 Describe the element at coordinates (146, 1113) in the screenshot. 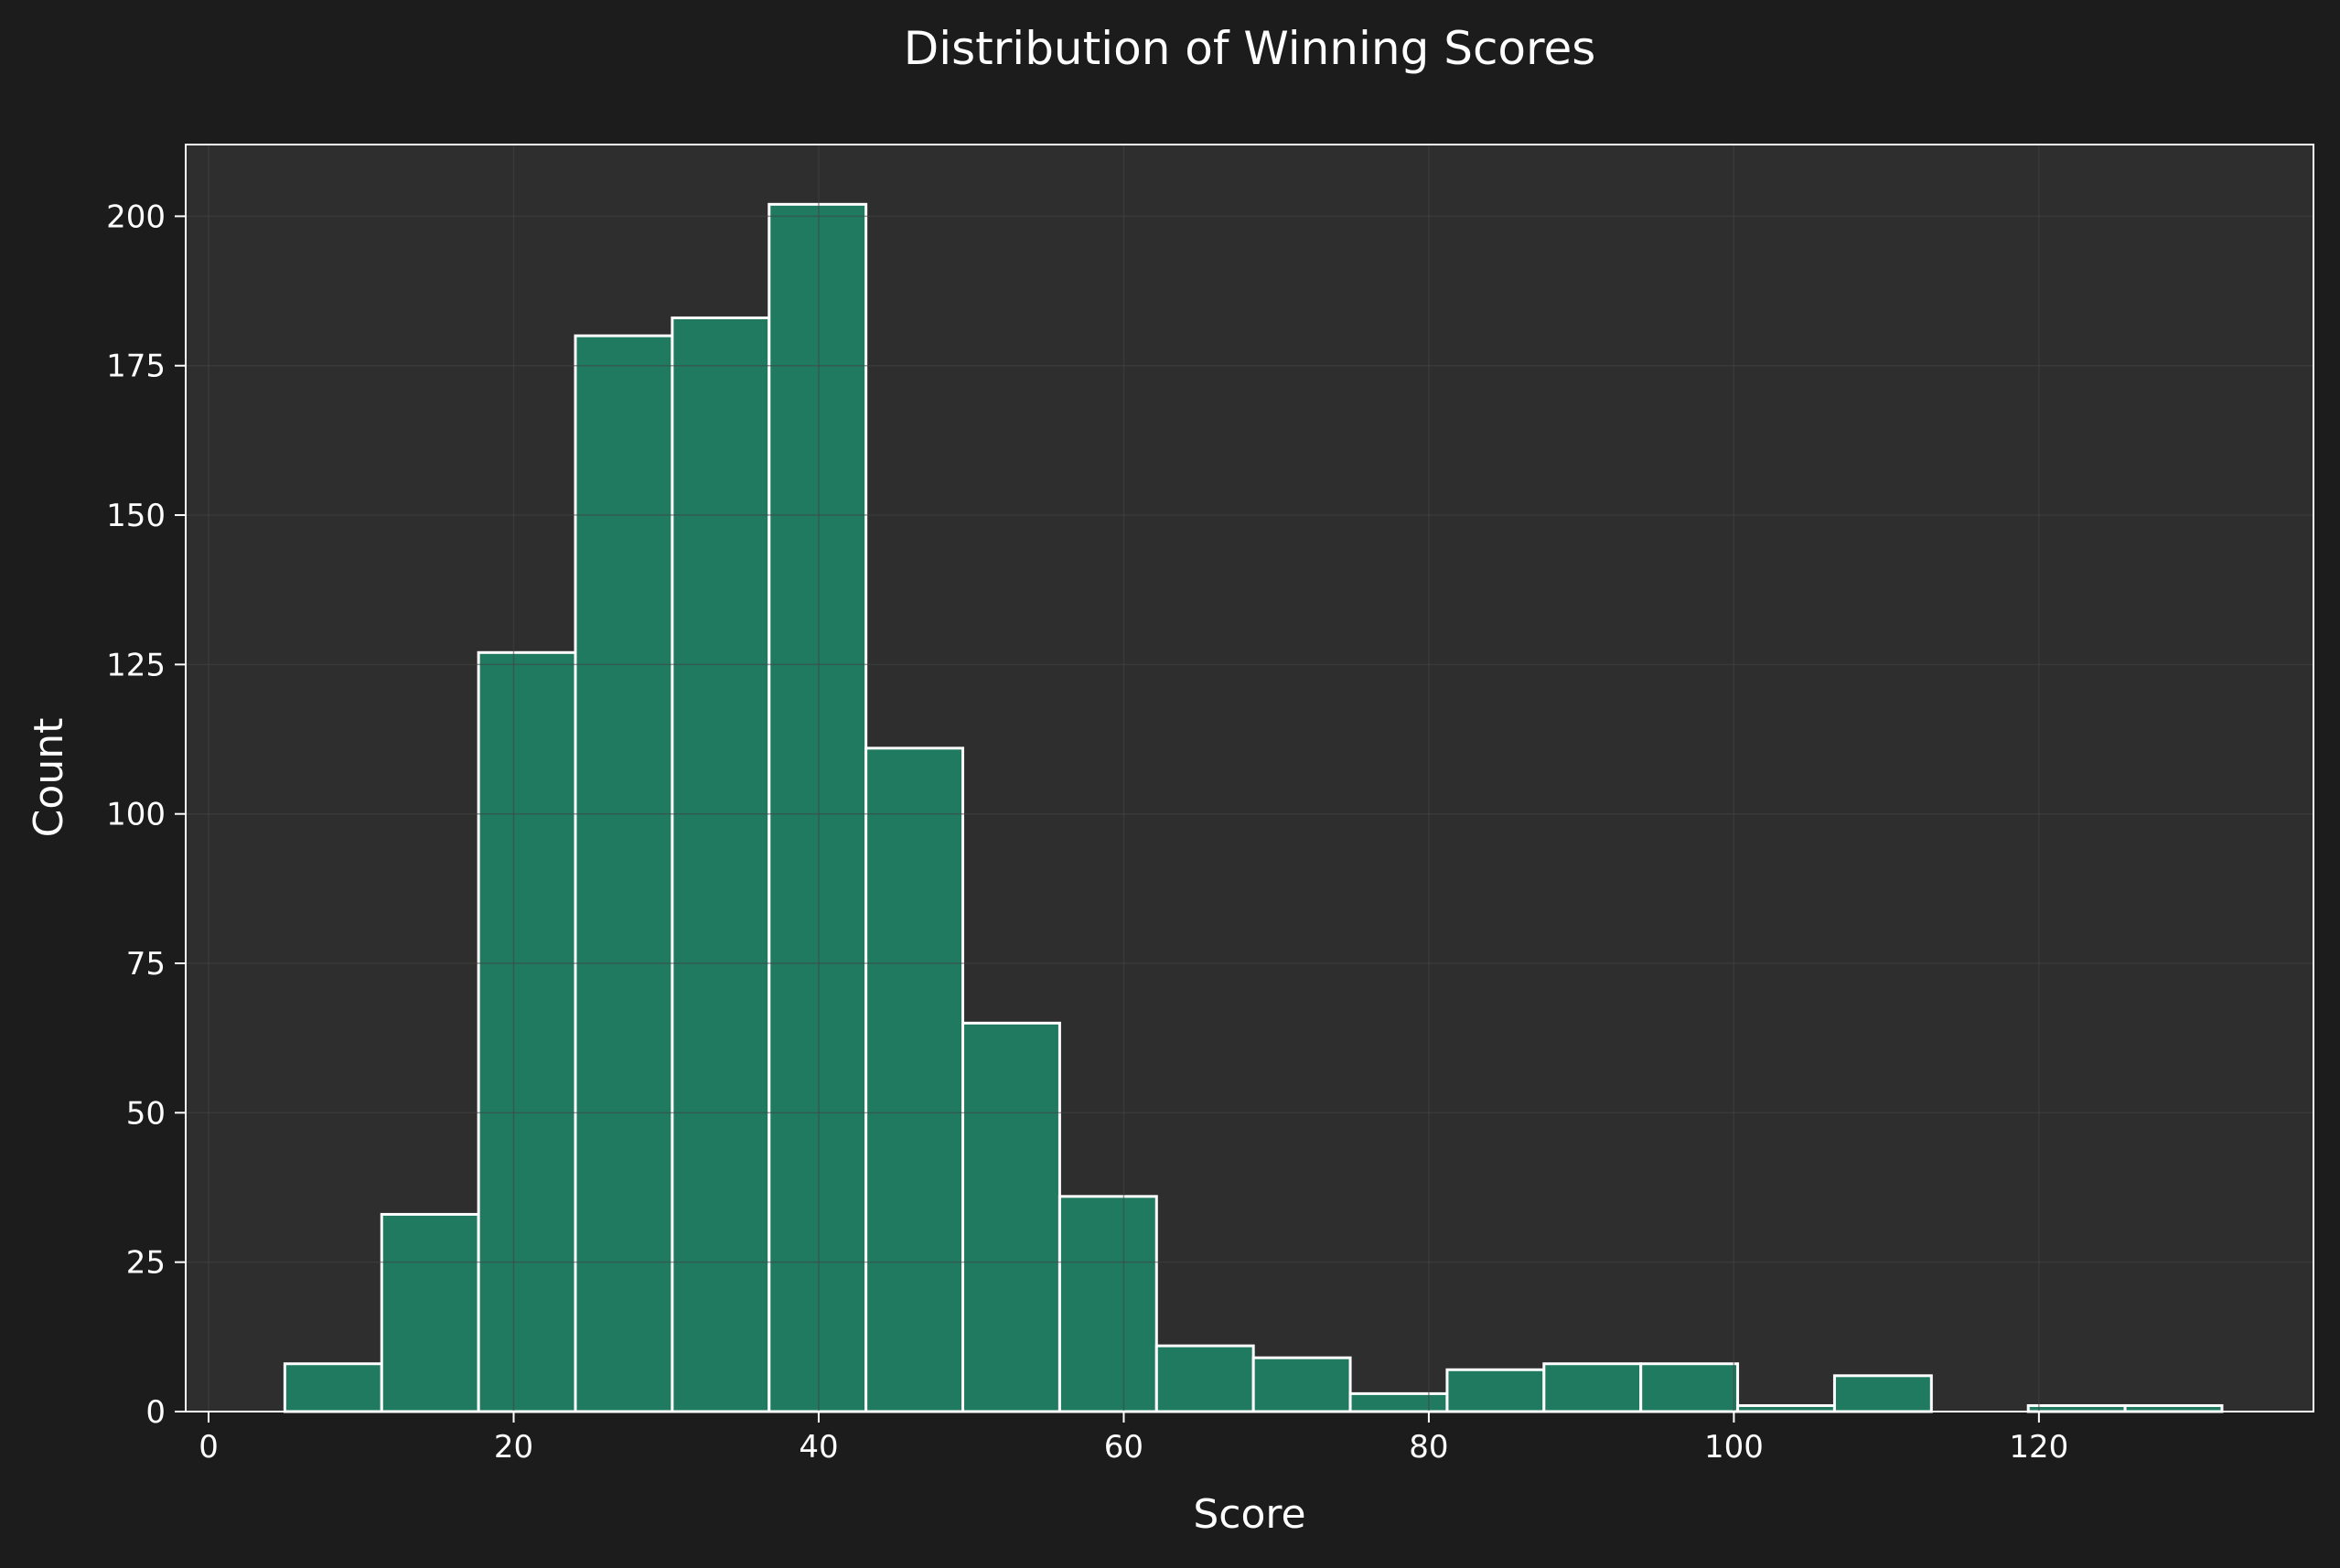

I see `y-tick-label: 50` at that location.